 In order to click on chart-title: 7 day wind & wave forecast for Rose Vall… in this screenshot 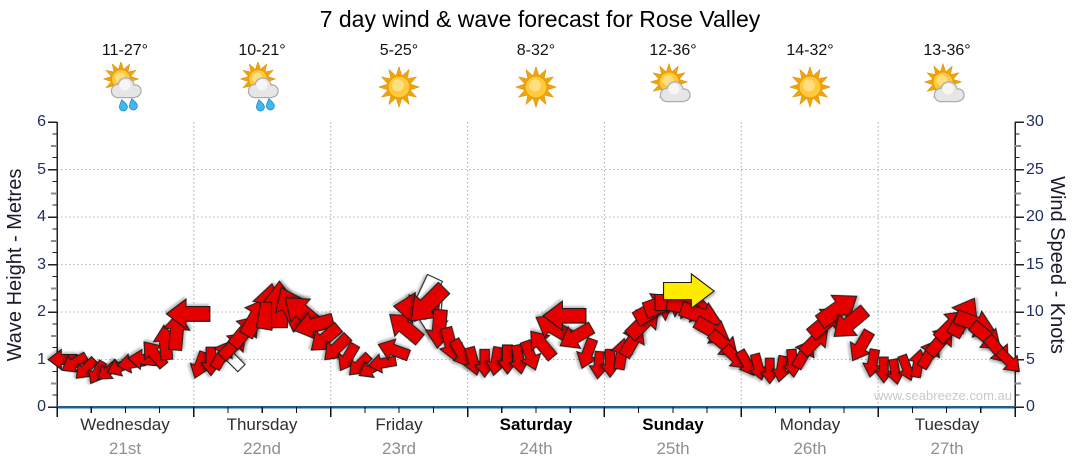, I will do `click(540, 19)`.